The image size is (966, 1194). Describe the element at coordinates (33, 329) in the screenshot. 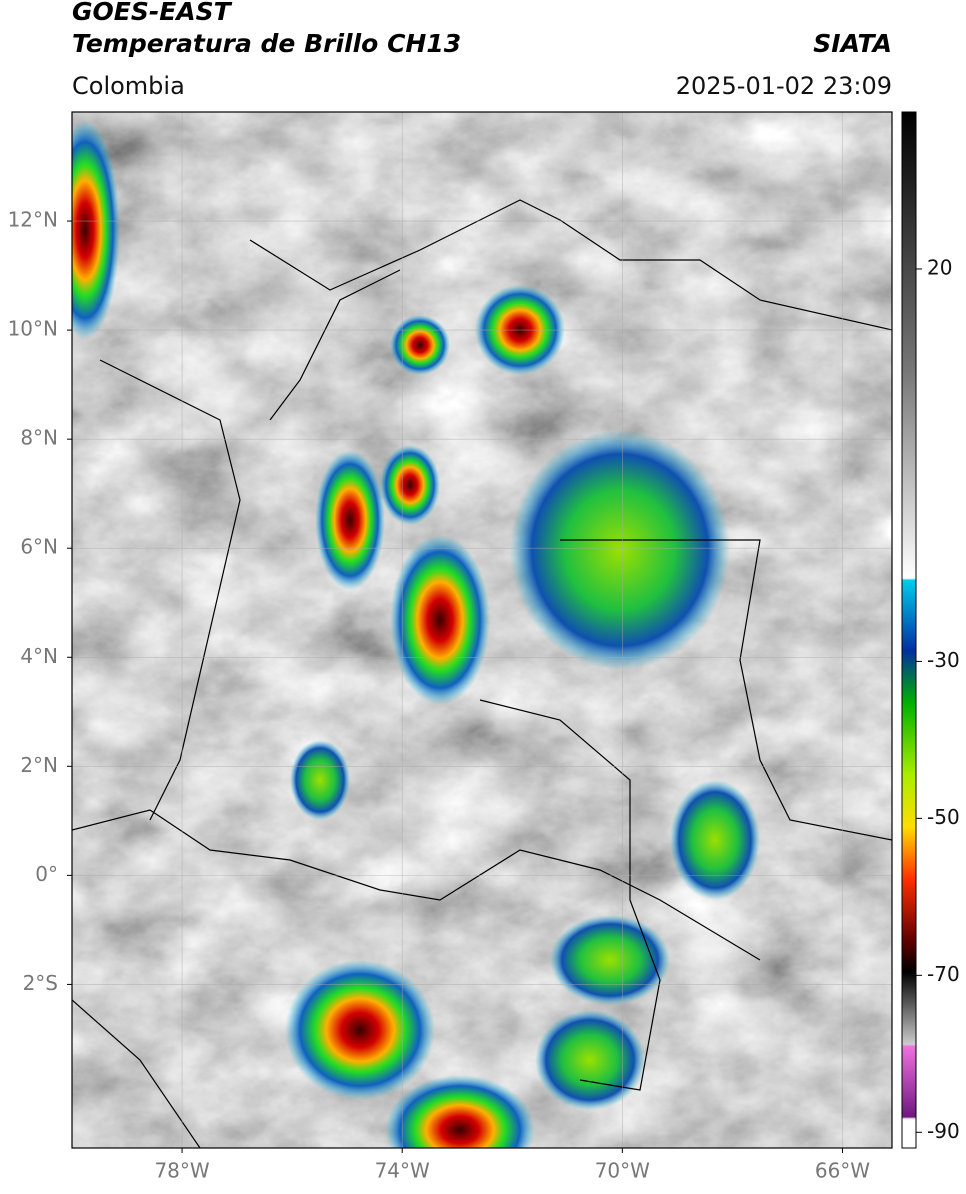

I see `y-tick-label: 10°N` at that location.